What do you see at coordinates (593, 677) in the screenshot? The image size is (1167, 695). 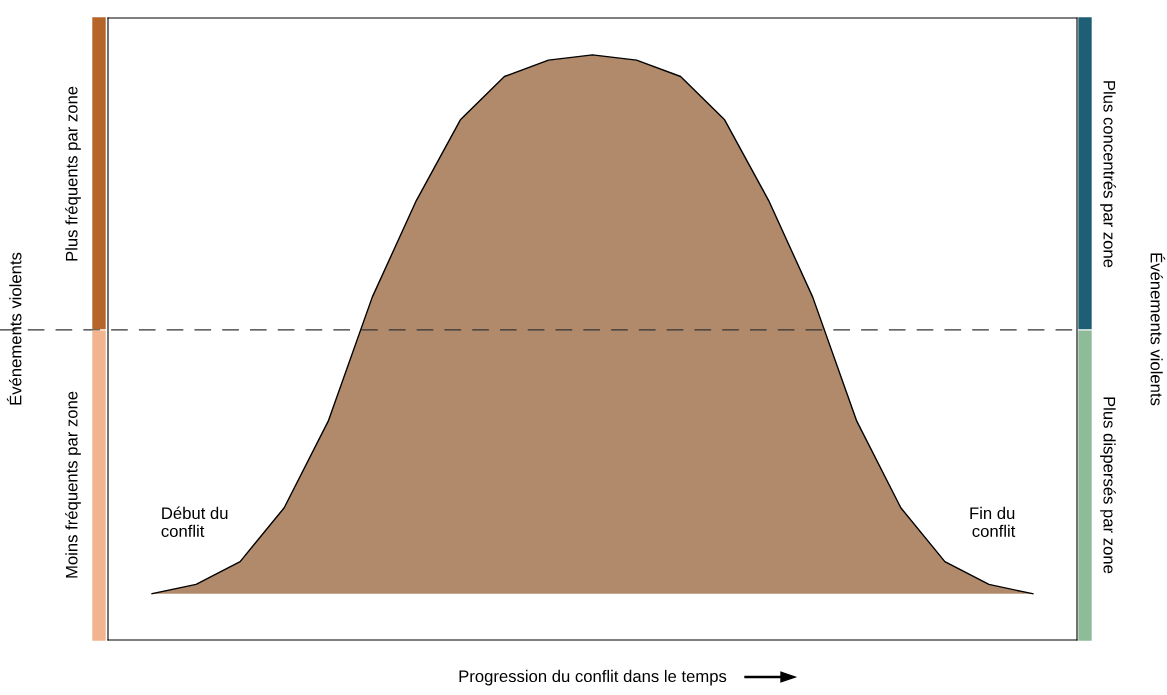 I see `x-axis-title: Progression du conflit dans le temps` at bounding box center [593, 677].